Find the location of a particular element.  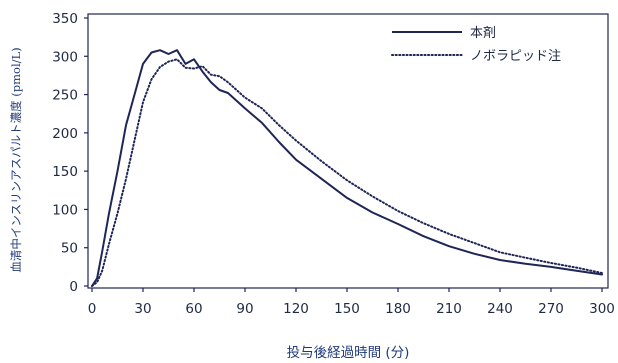

x-tick-label: 30 is located at coordinates (142, 309).